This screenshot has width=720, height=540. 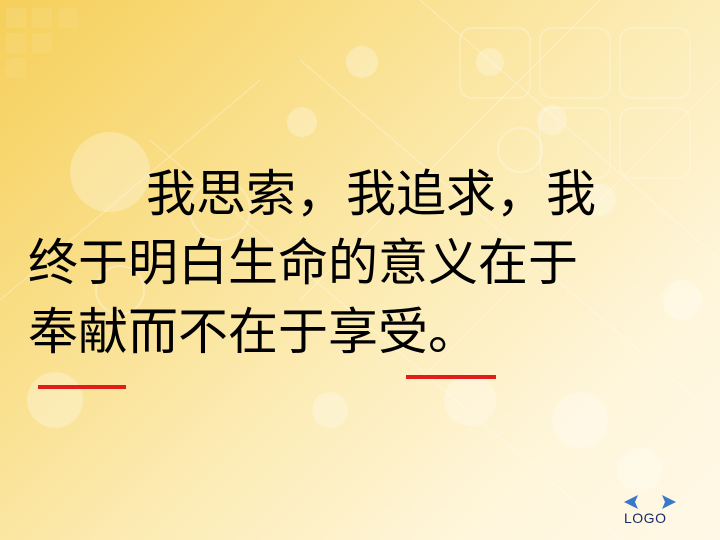 I want to click on logo-arrows-icon, so click(x=650, y=502).